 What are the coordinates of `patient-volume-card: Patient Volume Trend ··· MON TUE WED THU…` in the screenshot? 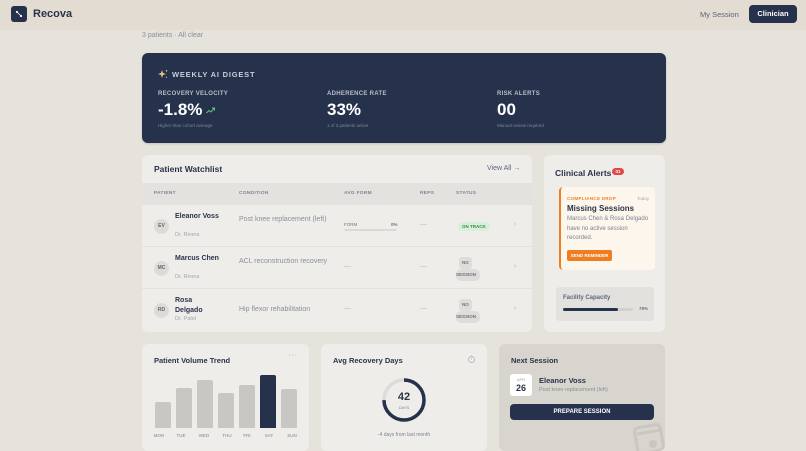 It's located at (225, 397).